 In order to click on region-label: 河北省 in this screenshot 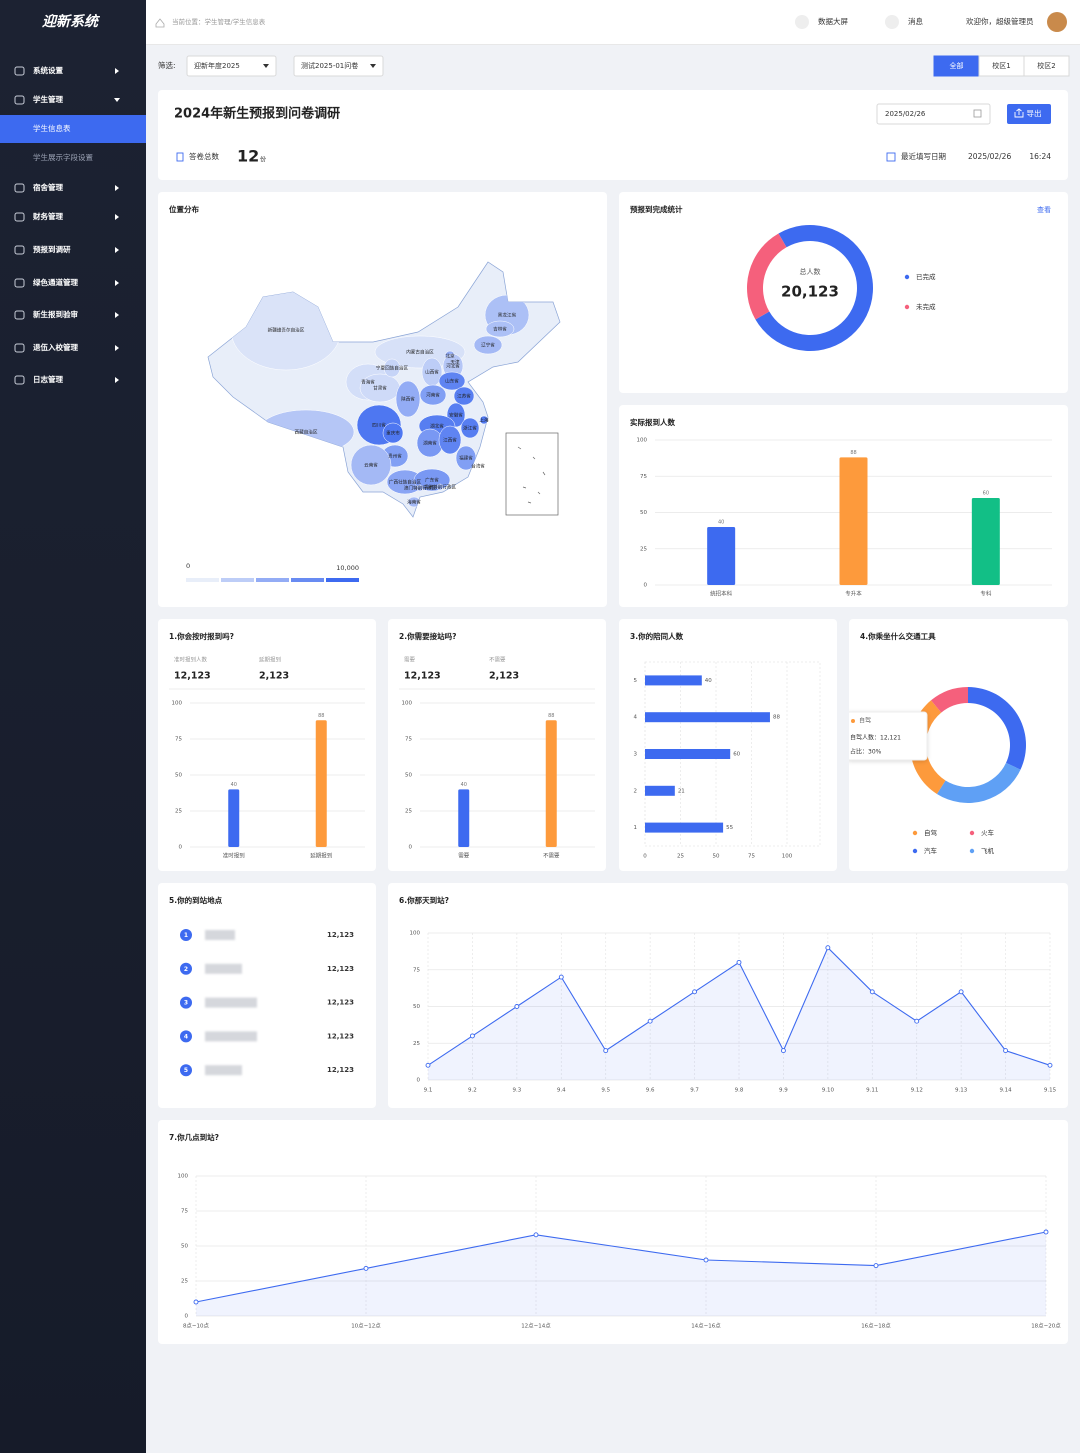, I will do `click(453, 366)`.